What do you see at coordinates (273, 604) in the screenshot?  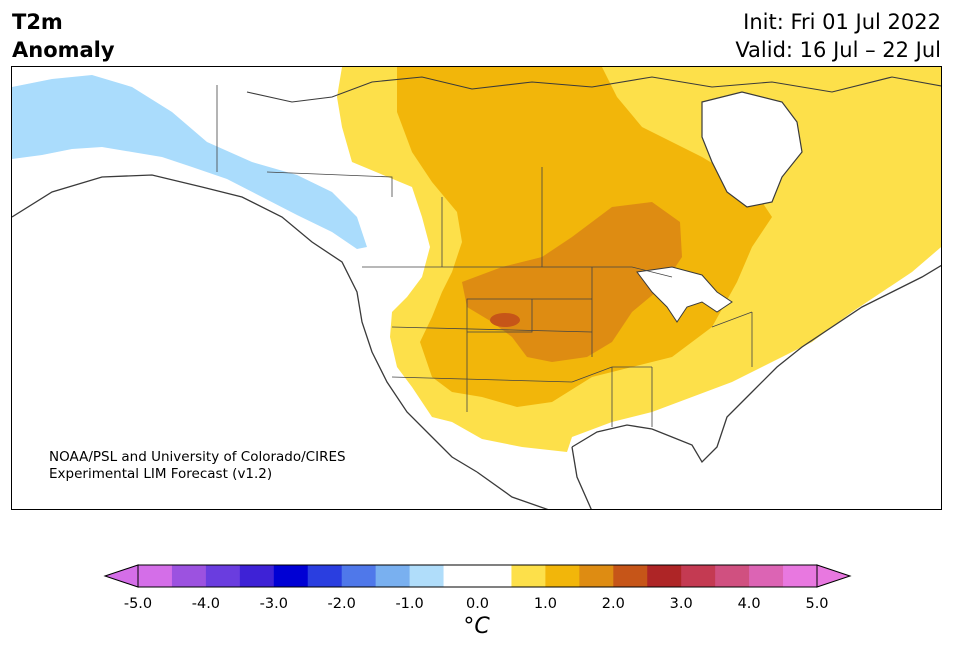 I see `colorbar-tick-label: -3.0` at bounding box center [273, 604].